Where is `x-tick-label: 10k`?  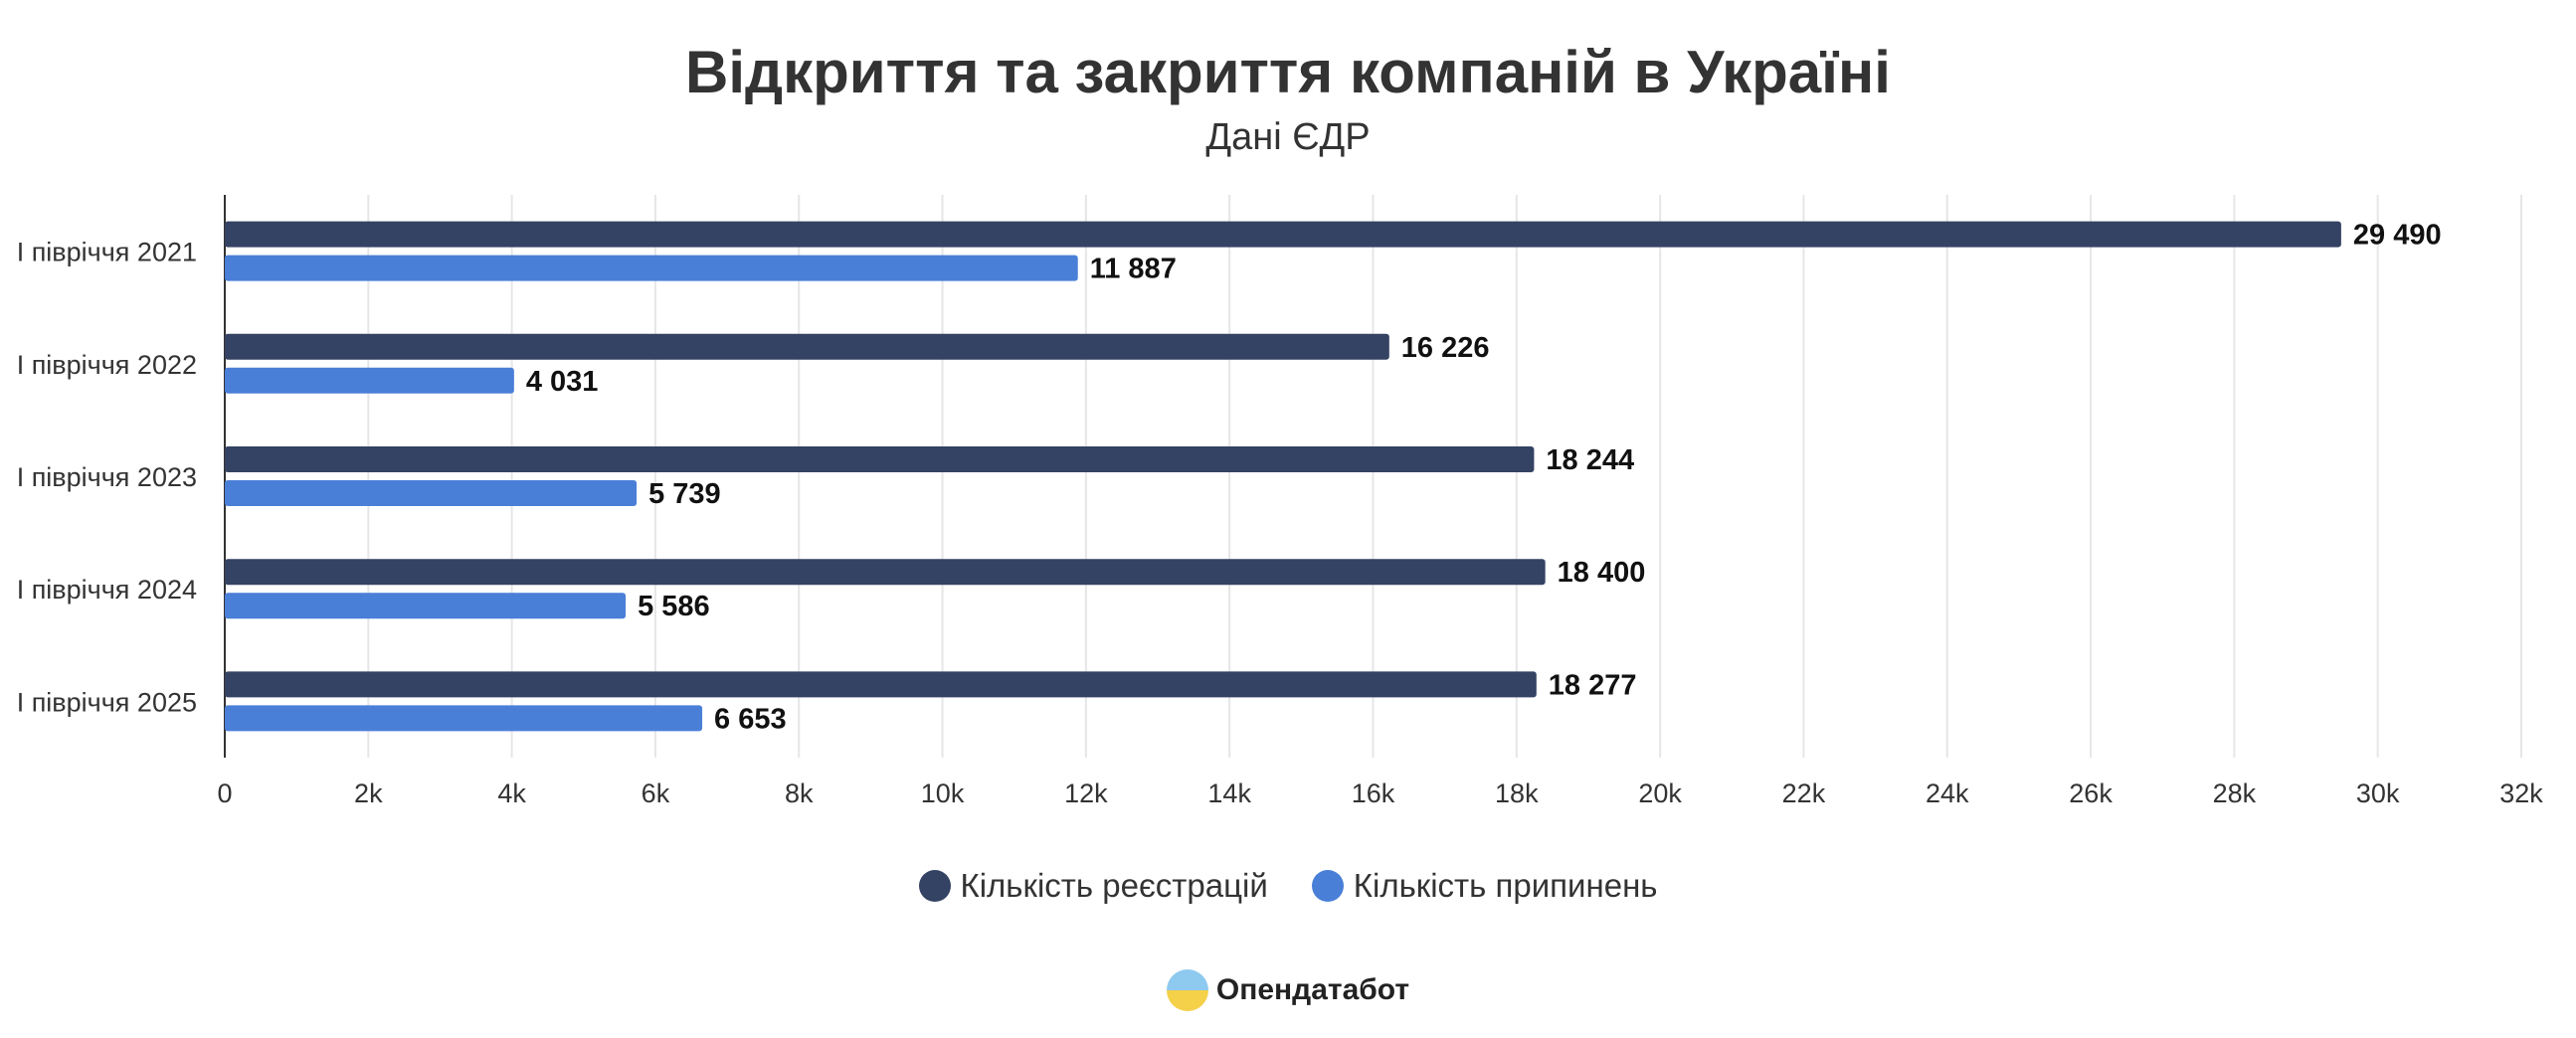
x-tick-label: 10k is located at coordinates (943, 793).